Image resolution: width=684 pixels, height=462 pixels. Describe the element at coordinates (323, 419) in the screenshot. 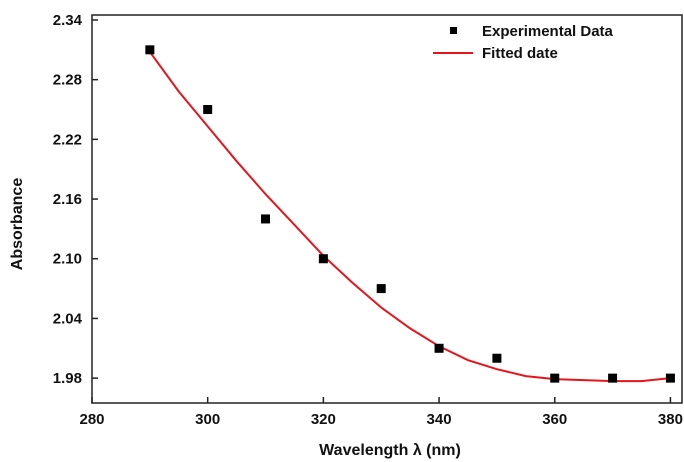

I see `x-tick-label: 320` at that location.